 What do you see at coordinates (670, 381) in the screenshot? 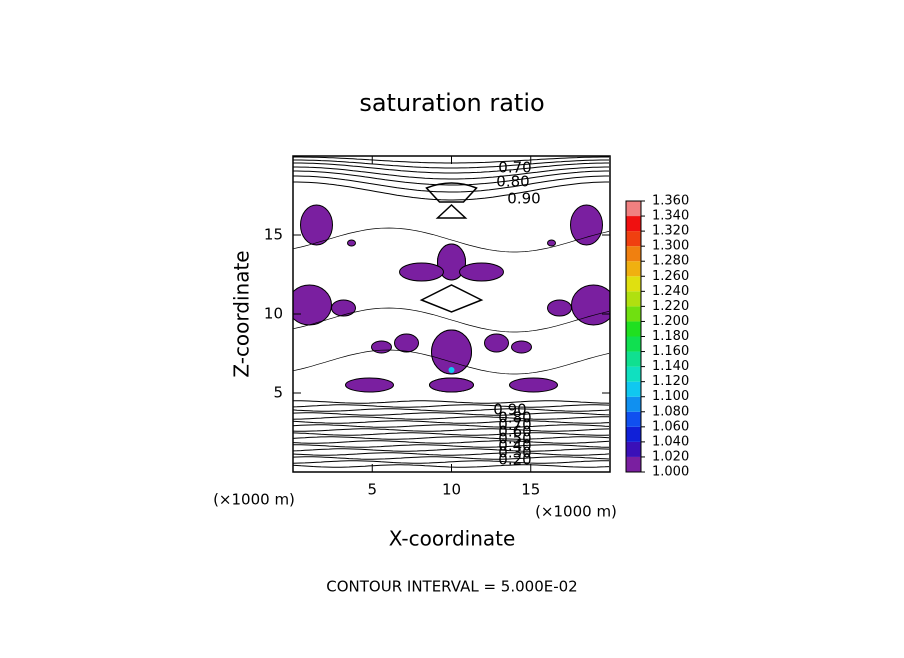
I see `colorbar-label: 1.120` at bounding box center [670, 381].